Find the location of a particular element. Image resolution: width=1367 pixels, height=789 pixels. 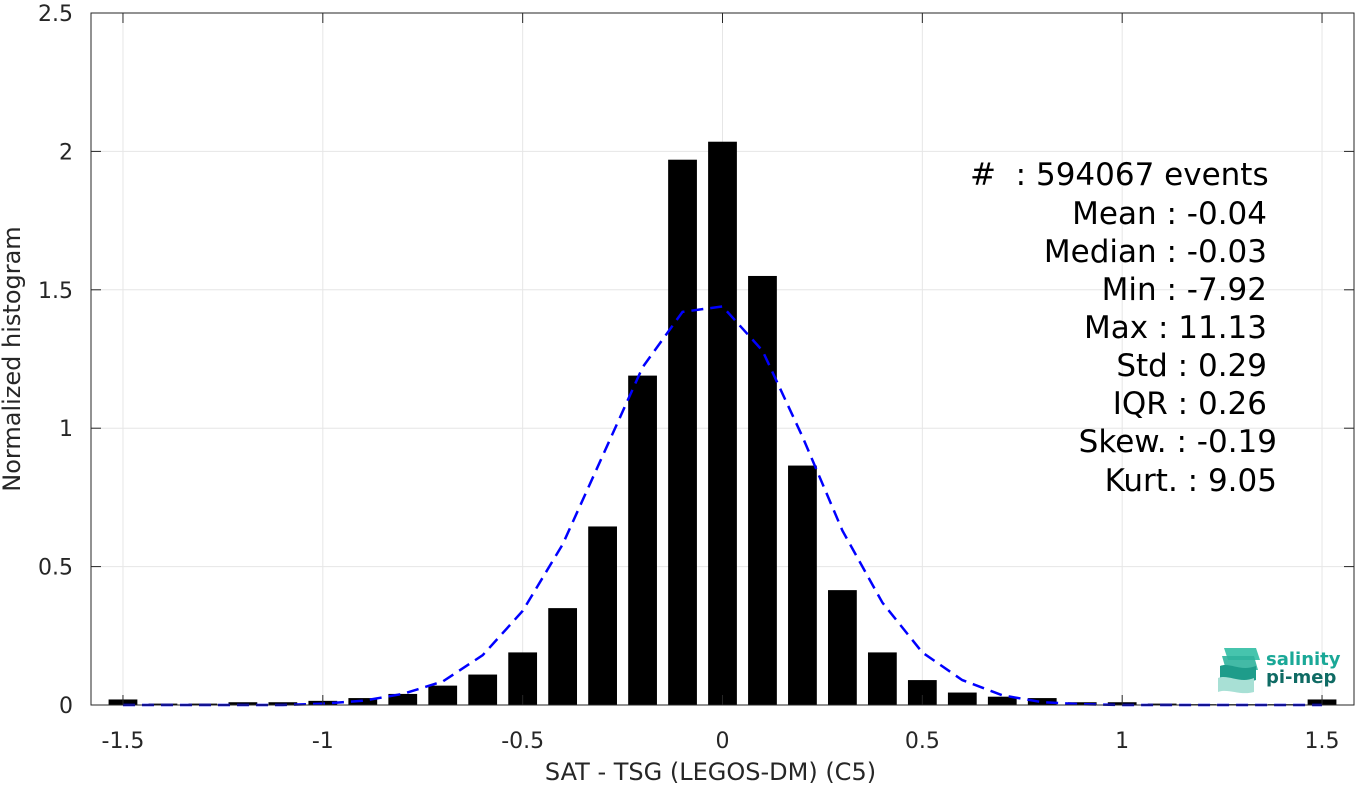

y-tick-label: 0.5 is located at coordinates (55, 568).